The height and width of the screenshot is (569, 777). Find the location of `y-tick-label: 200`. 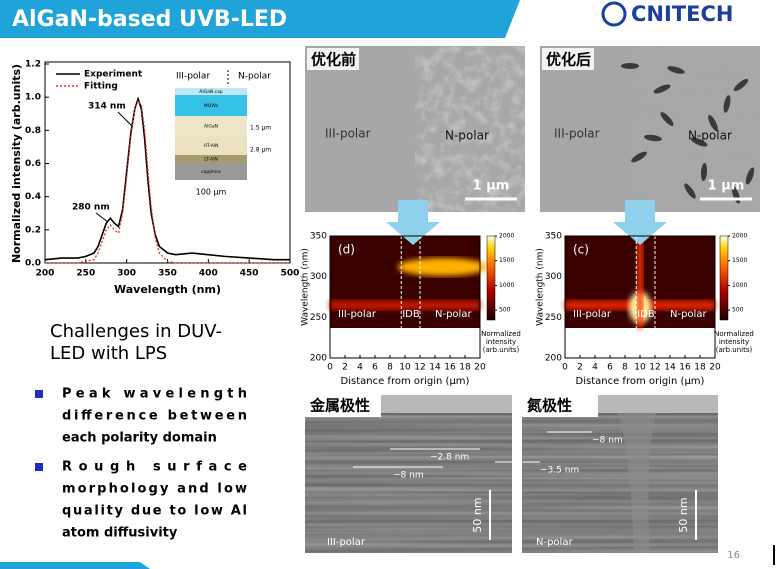

y-tick-label: 200 is located at coordinates (318, 359).